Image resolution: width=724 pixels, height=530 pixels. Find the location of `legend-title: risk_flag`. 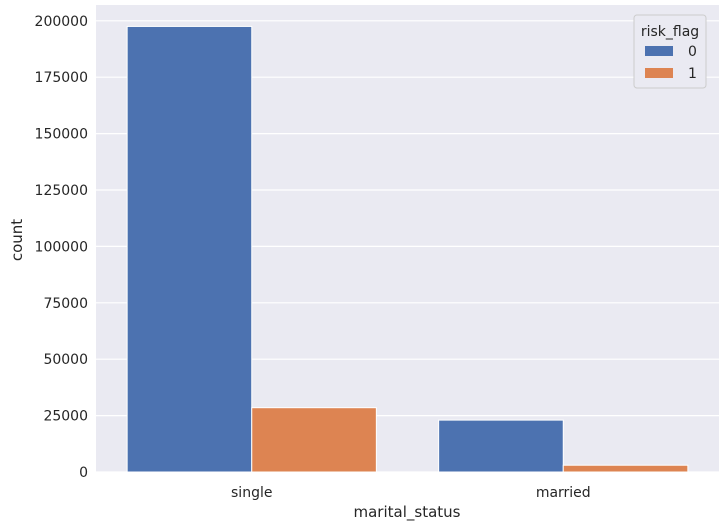

legend-title: risk_flag is located at coordinates (670, 32).